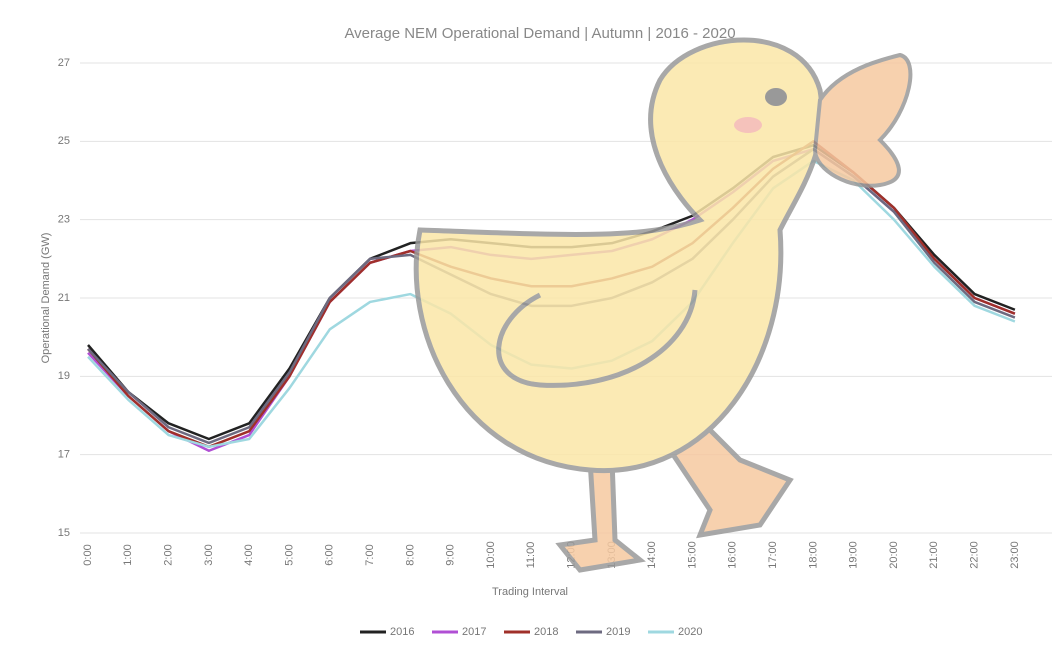 This screenshot has width=1062, height=653. Describe the element at coordinates (934, 555) in the screenshot. I see `x-tick-label: 21:00` at that location.